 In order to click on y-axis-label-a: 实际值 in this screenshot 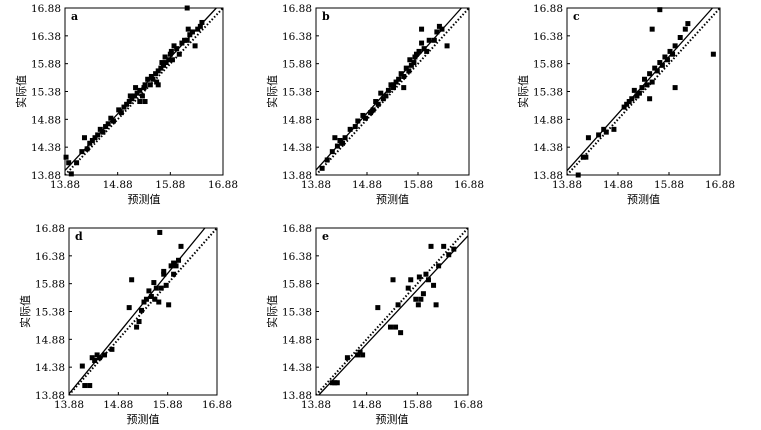, I will do `click(21, 91)`.